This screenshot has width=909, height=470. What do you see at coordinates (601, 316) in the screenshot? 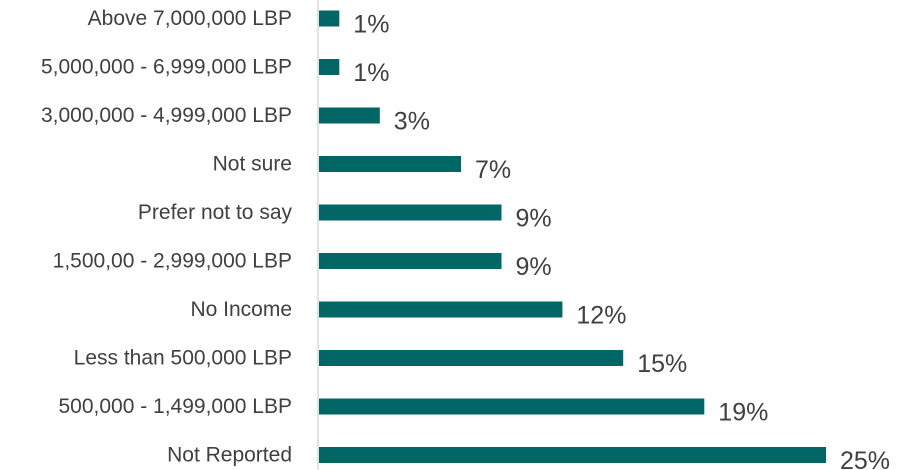
I see `value-label: 12%` at bounding box center [601, 316].